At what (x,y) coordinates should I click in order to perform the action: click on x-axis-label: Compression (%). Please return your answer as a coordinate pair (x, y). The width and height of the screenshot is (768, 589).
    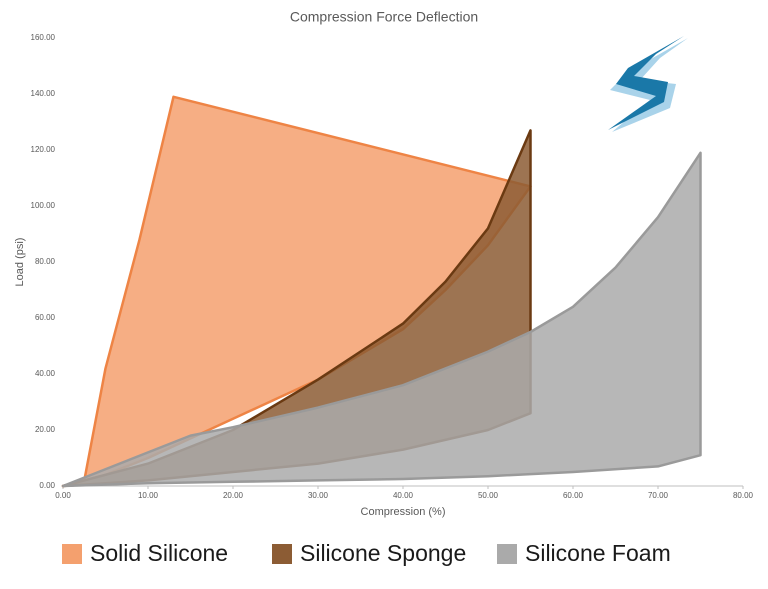
    Looking at the image, I should click on (403, 512).